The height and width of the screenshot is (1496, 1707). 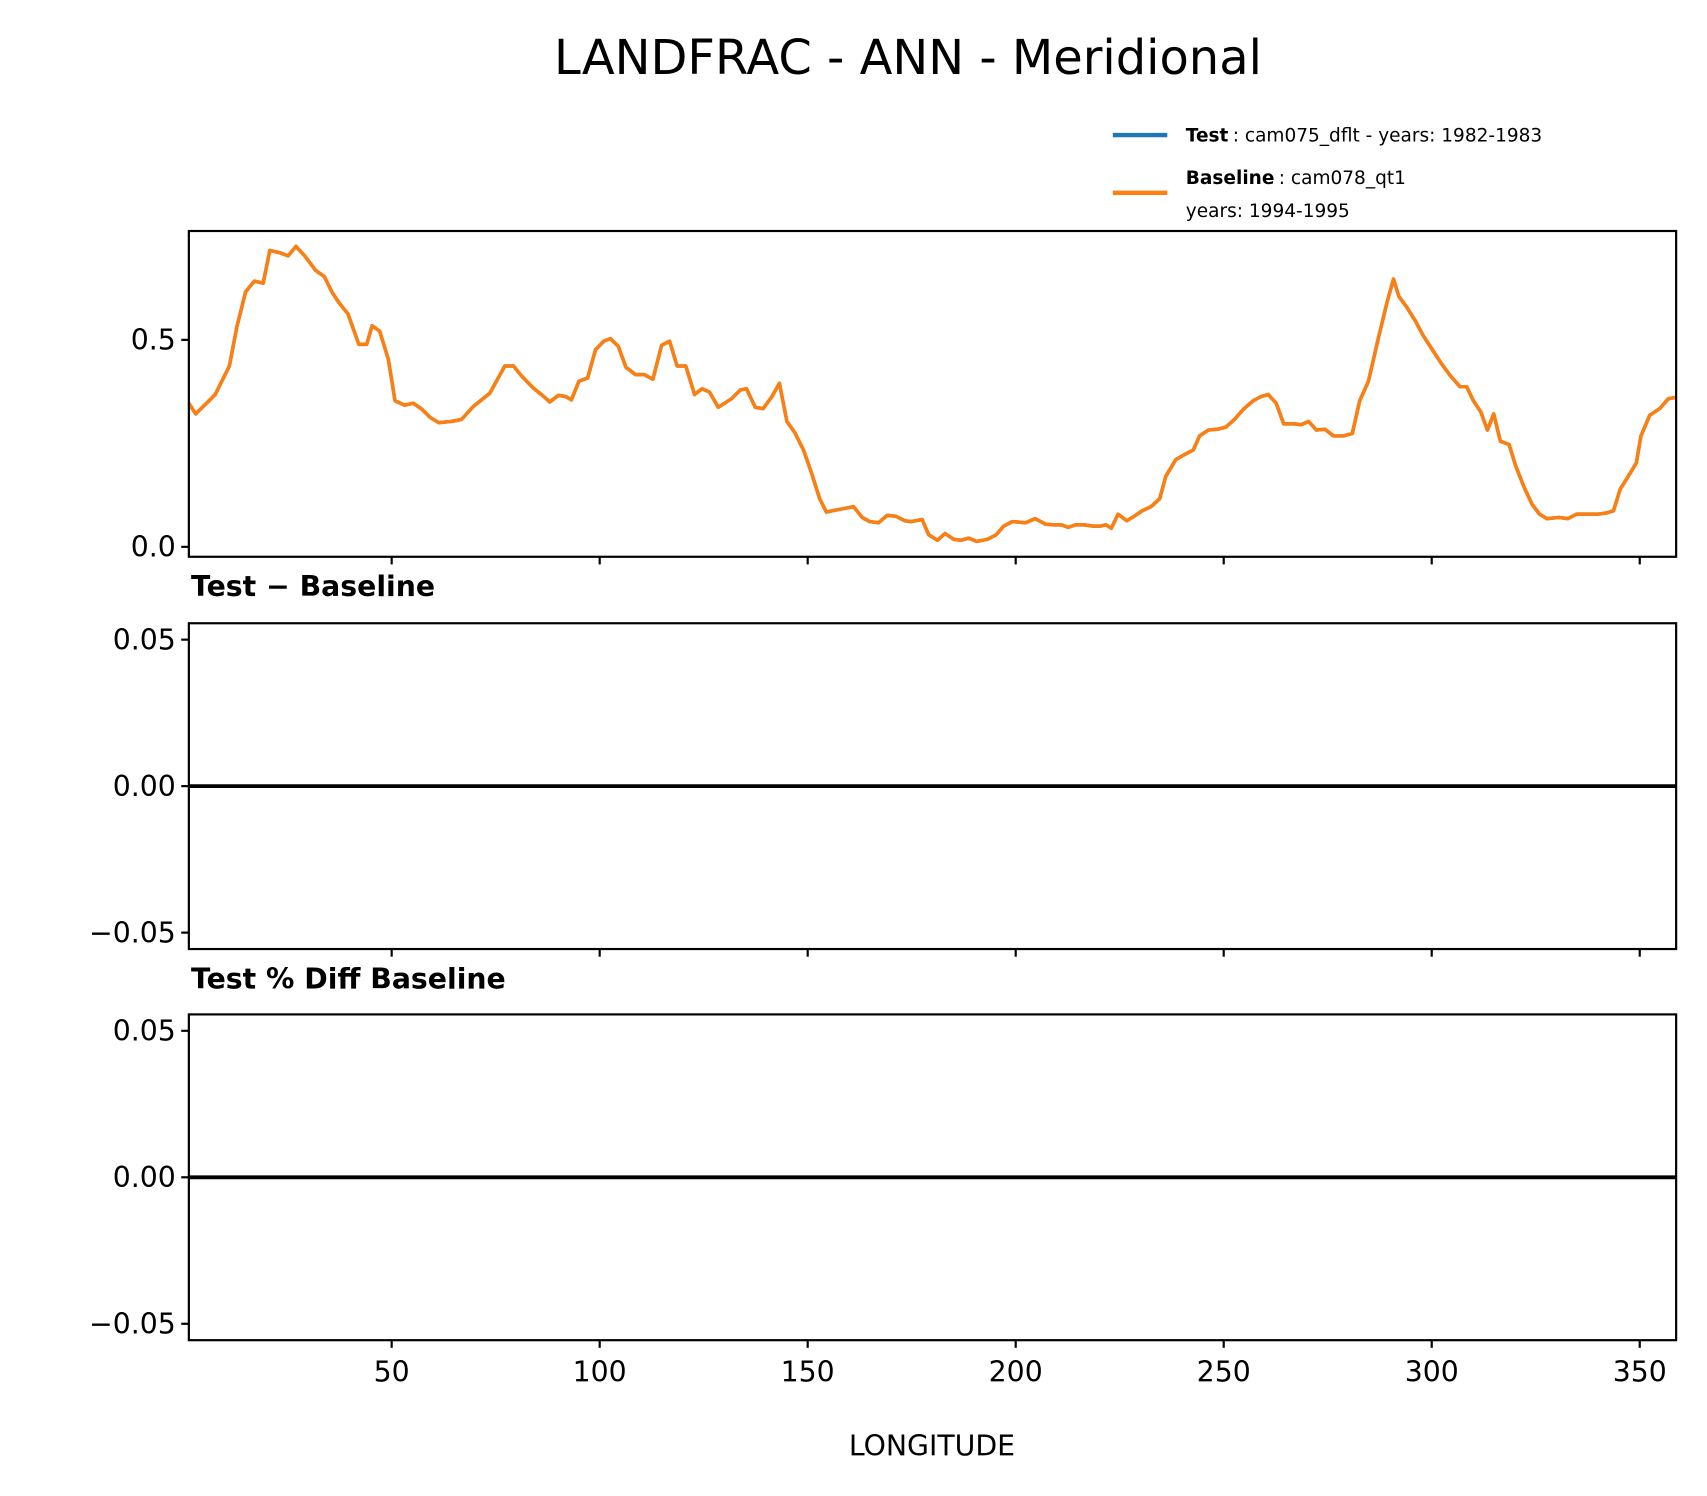 I want to click on legend-baseline-years: years: 1994-1995, so click(x=1268, y=211).